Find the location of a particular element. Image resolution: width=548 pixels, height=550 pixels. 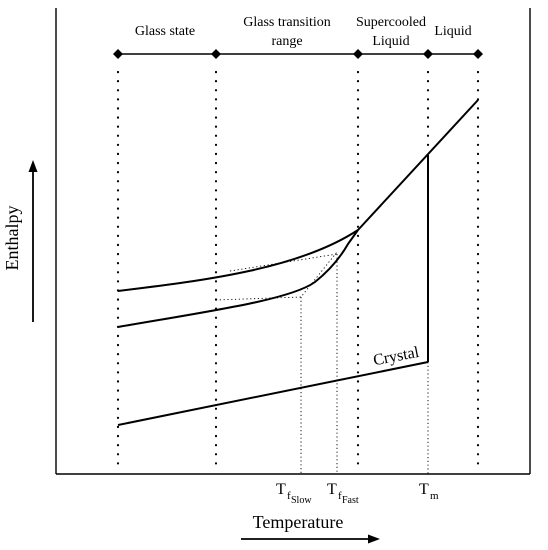

region-label-liquid: Liquid is located at coordinates (452, 31).